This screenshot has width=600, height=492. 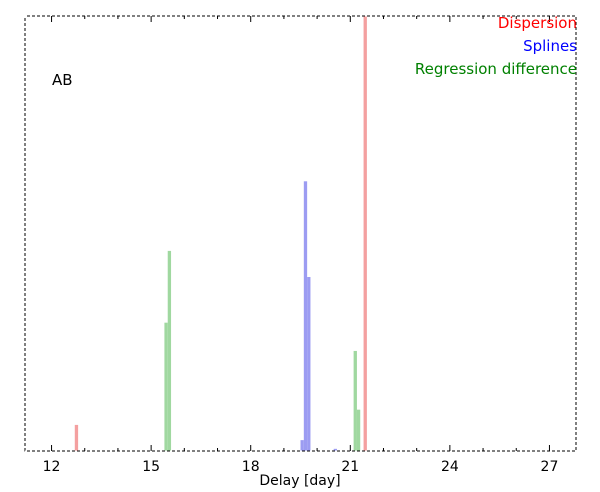 I want to click on legend: Dispersion Splines Regression difference, so click(x=496, y=46).